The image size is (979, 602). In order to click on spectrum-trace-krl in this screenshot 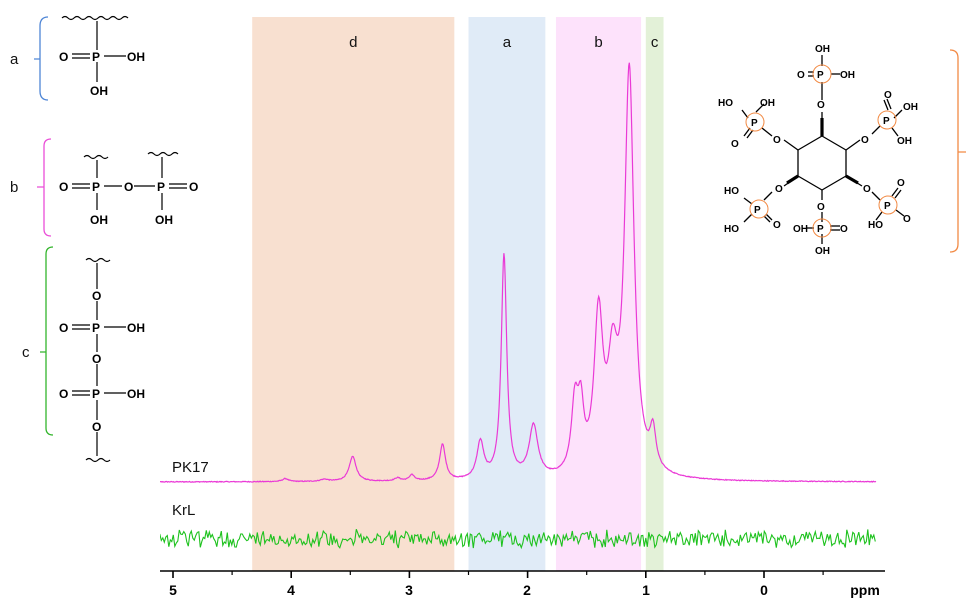, I will do `click(518, 539)`.